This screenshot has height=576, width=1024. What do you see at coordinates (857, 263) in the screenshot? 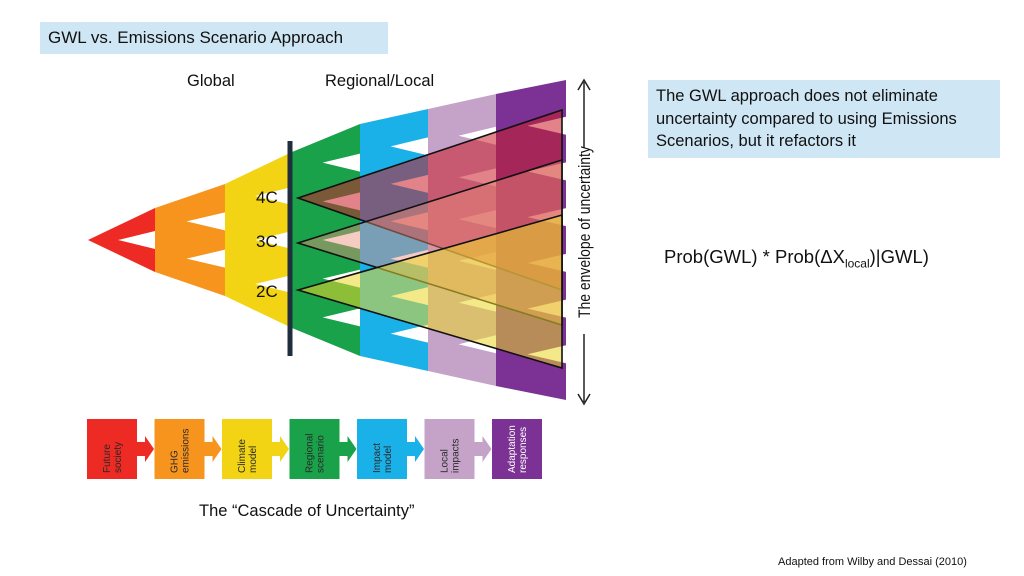
I see `formula-subscript: local` at bounding box center [857, 263].